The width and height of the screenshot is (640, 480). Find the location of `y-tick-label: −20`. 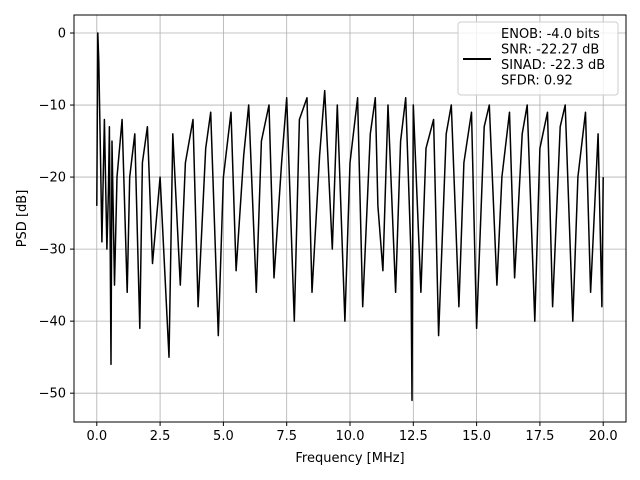

y-tick-label: −20 is located at coordinates (52, 178).